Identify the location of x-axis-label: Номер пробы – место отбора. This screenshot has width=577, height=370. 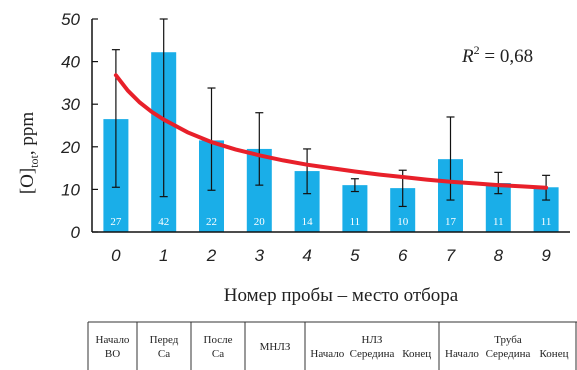
(341, 295).